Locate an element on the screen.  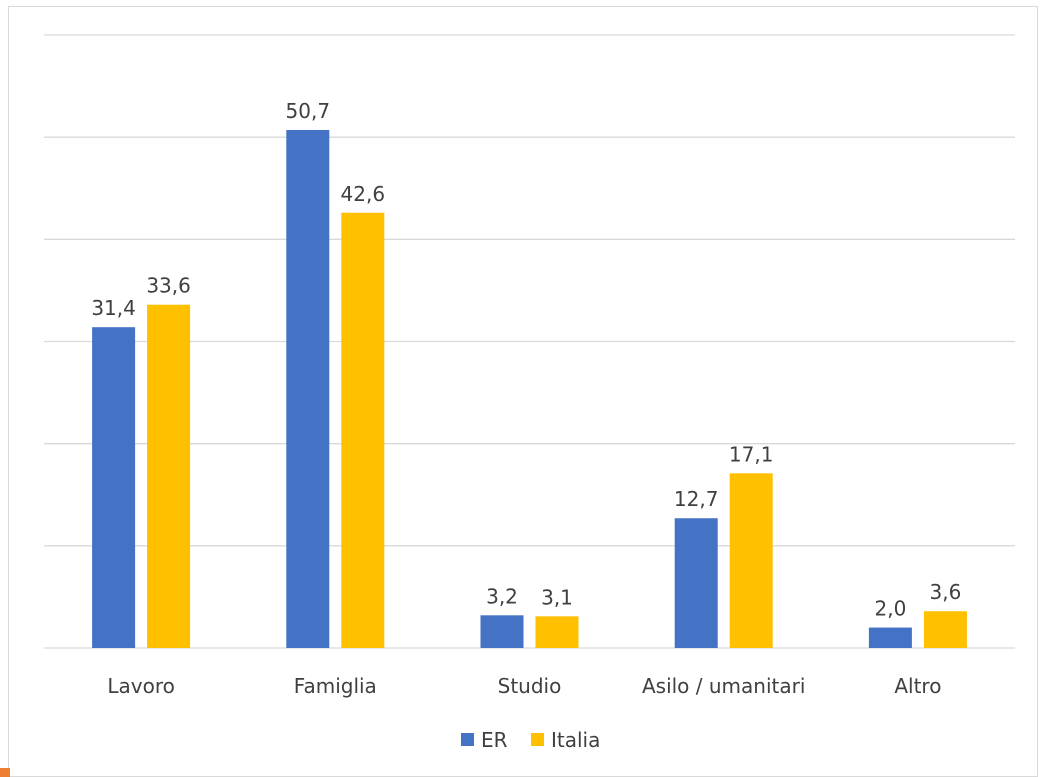
data-label-er-2: 3,2 is located at coordinates (502, 596).